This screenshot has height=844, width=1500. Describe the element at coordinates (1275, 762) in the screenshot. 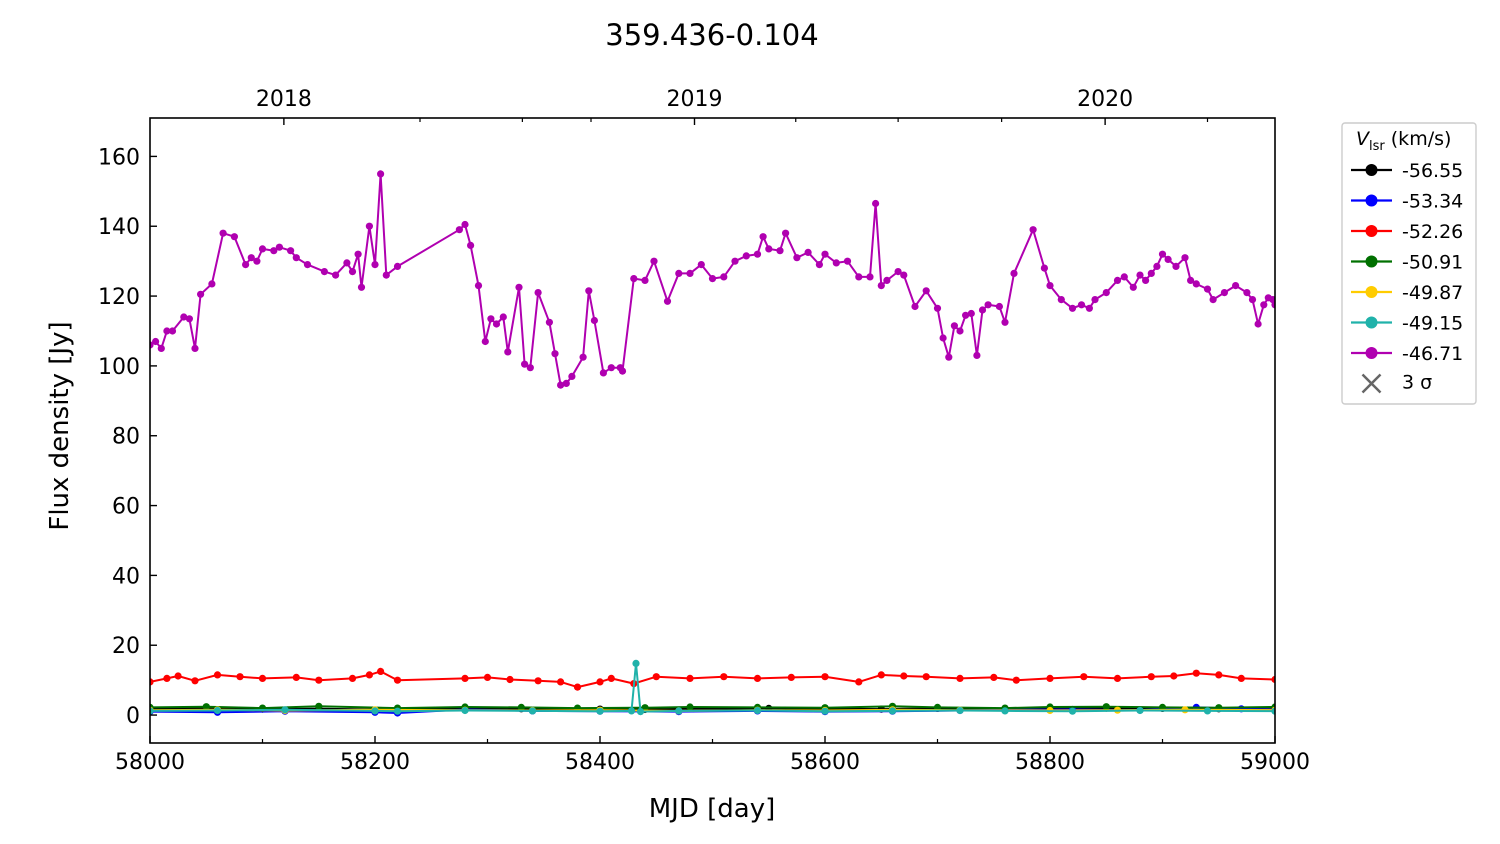

I see `x-tick-label: 59000` at that location.